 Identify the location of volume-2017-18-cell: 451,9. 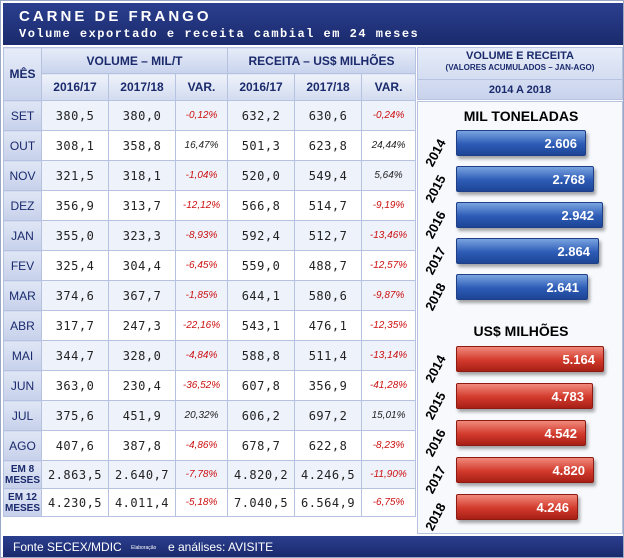
(142, 415).